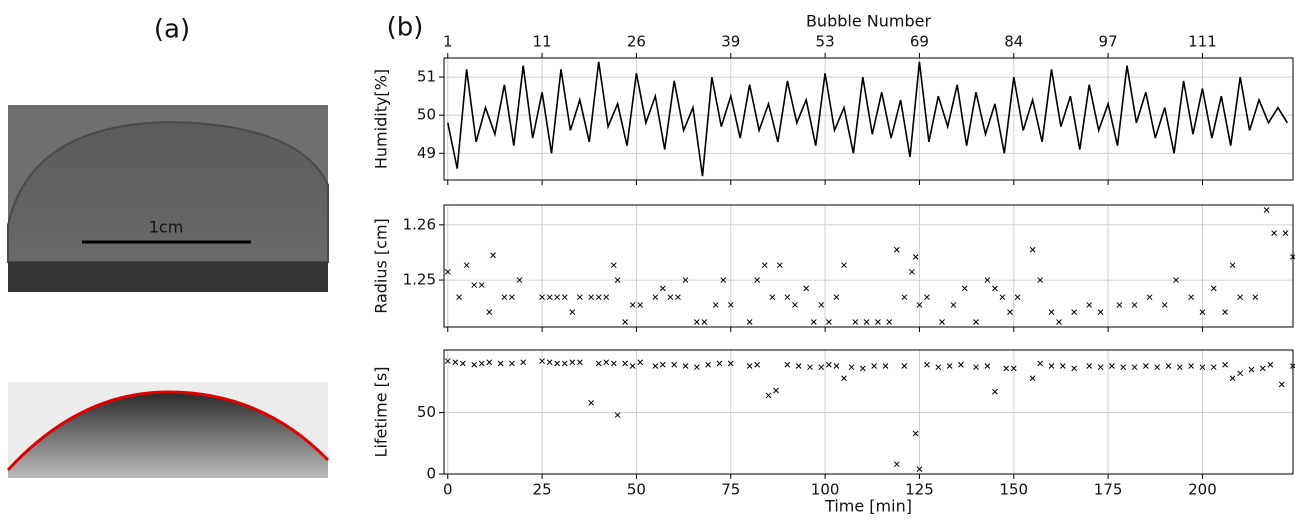 The height and width of the screenshot is (523, 1295). Describe the element at coordinates (426, 153) in the screenshot. I see `y-tick-label: 49` at that location.